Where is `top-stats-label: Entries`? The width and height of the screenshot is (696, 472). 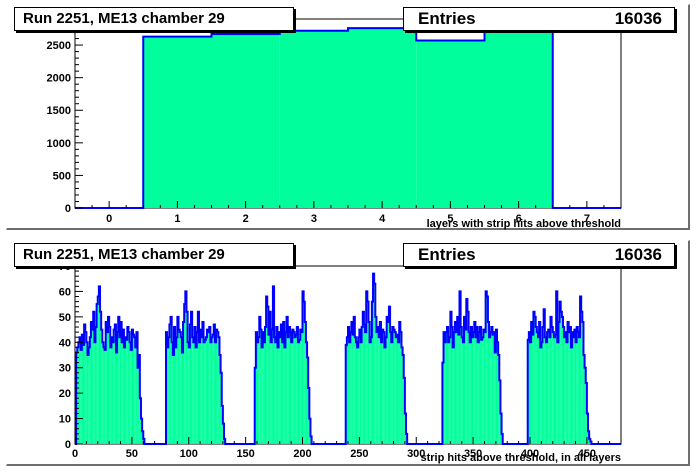 top-stats-label: Entries is located at coordinates (447, 18).